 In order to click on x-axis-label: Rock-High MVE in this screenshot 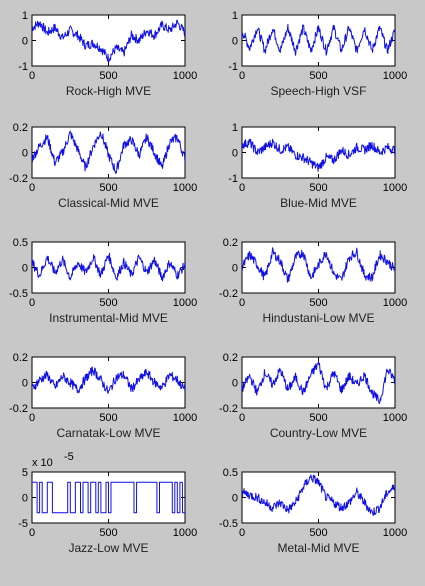, I will do `click(108, 91)`.